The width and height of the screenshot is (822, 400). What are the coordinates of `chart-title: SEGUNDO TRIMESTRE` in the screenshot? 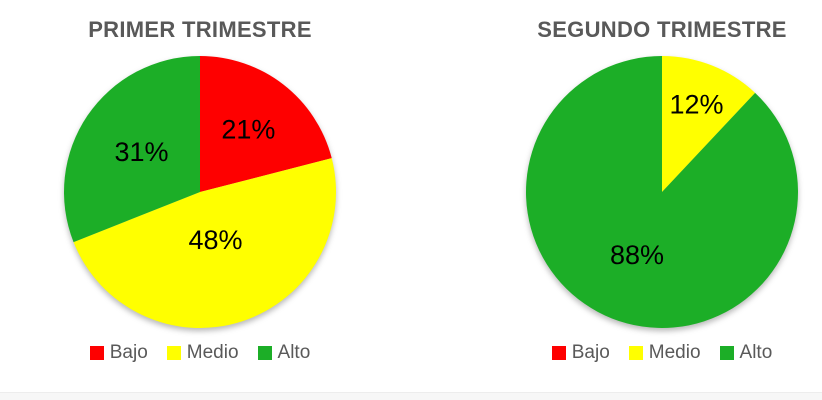 It's located at (662, 29).